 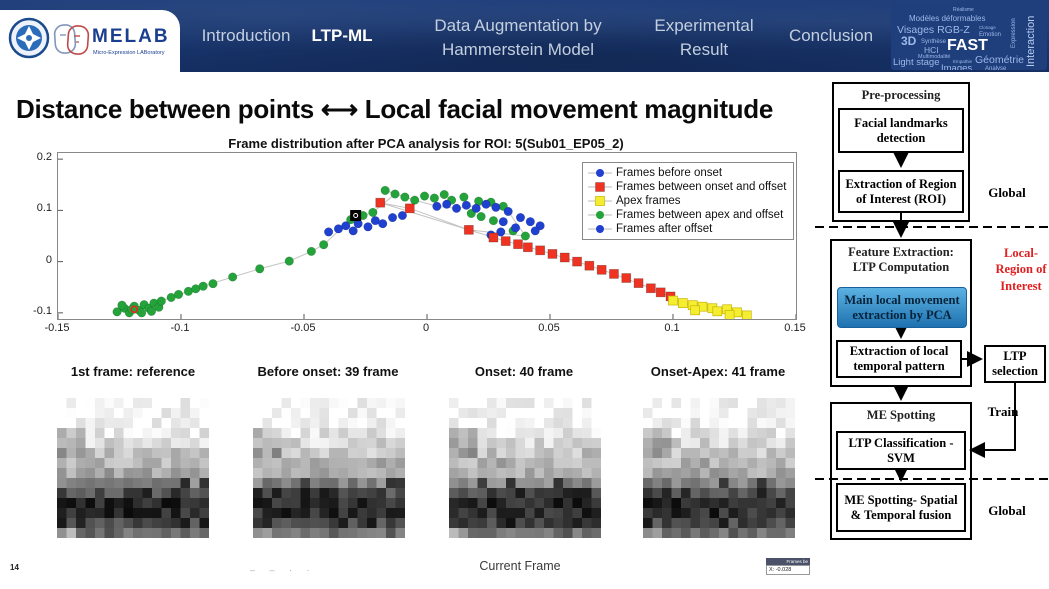 What do you see at coordinates (901, 191) in the screenshot?
I see `flow-box-roi-extraction: Extraction of Region of Interest (ROI)` at bounding box center [901, 191].